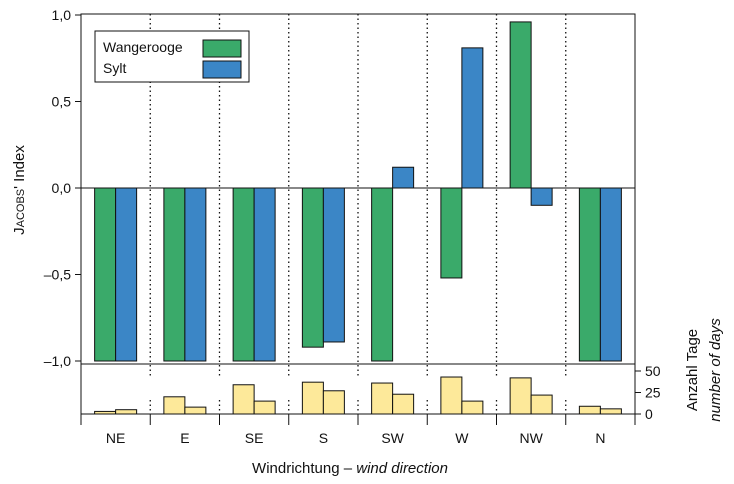 This screenshot has width=734, height=484. Describe the element at coordinates (126, 274) in the screenshot. I see `bar-sylt-ne` at that location.